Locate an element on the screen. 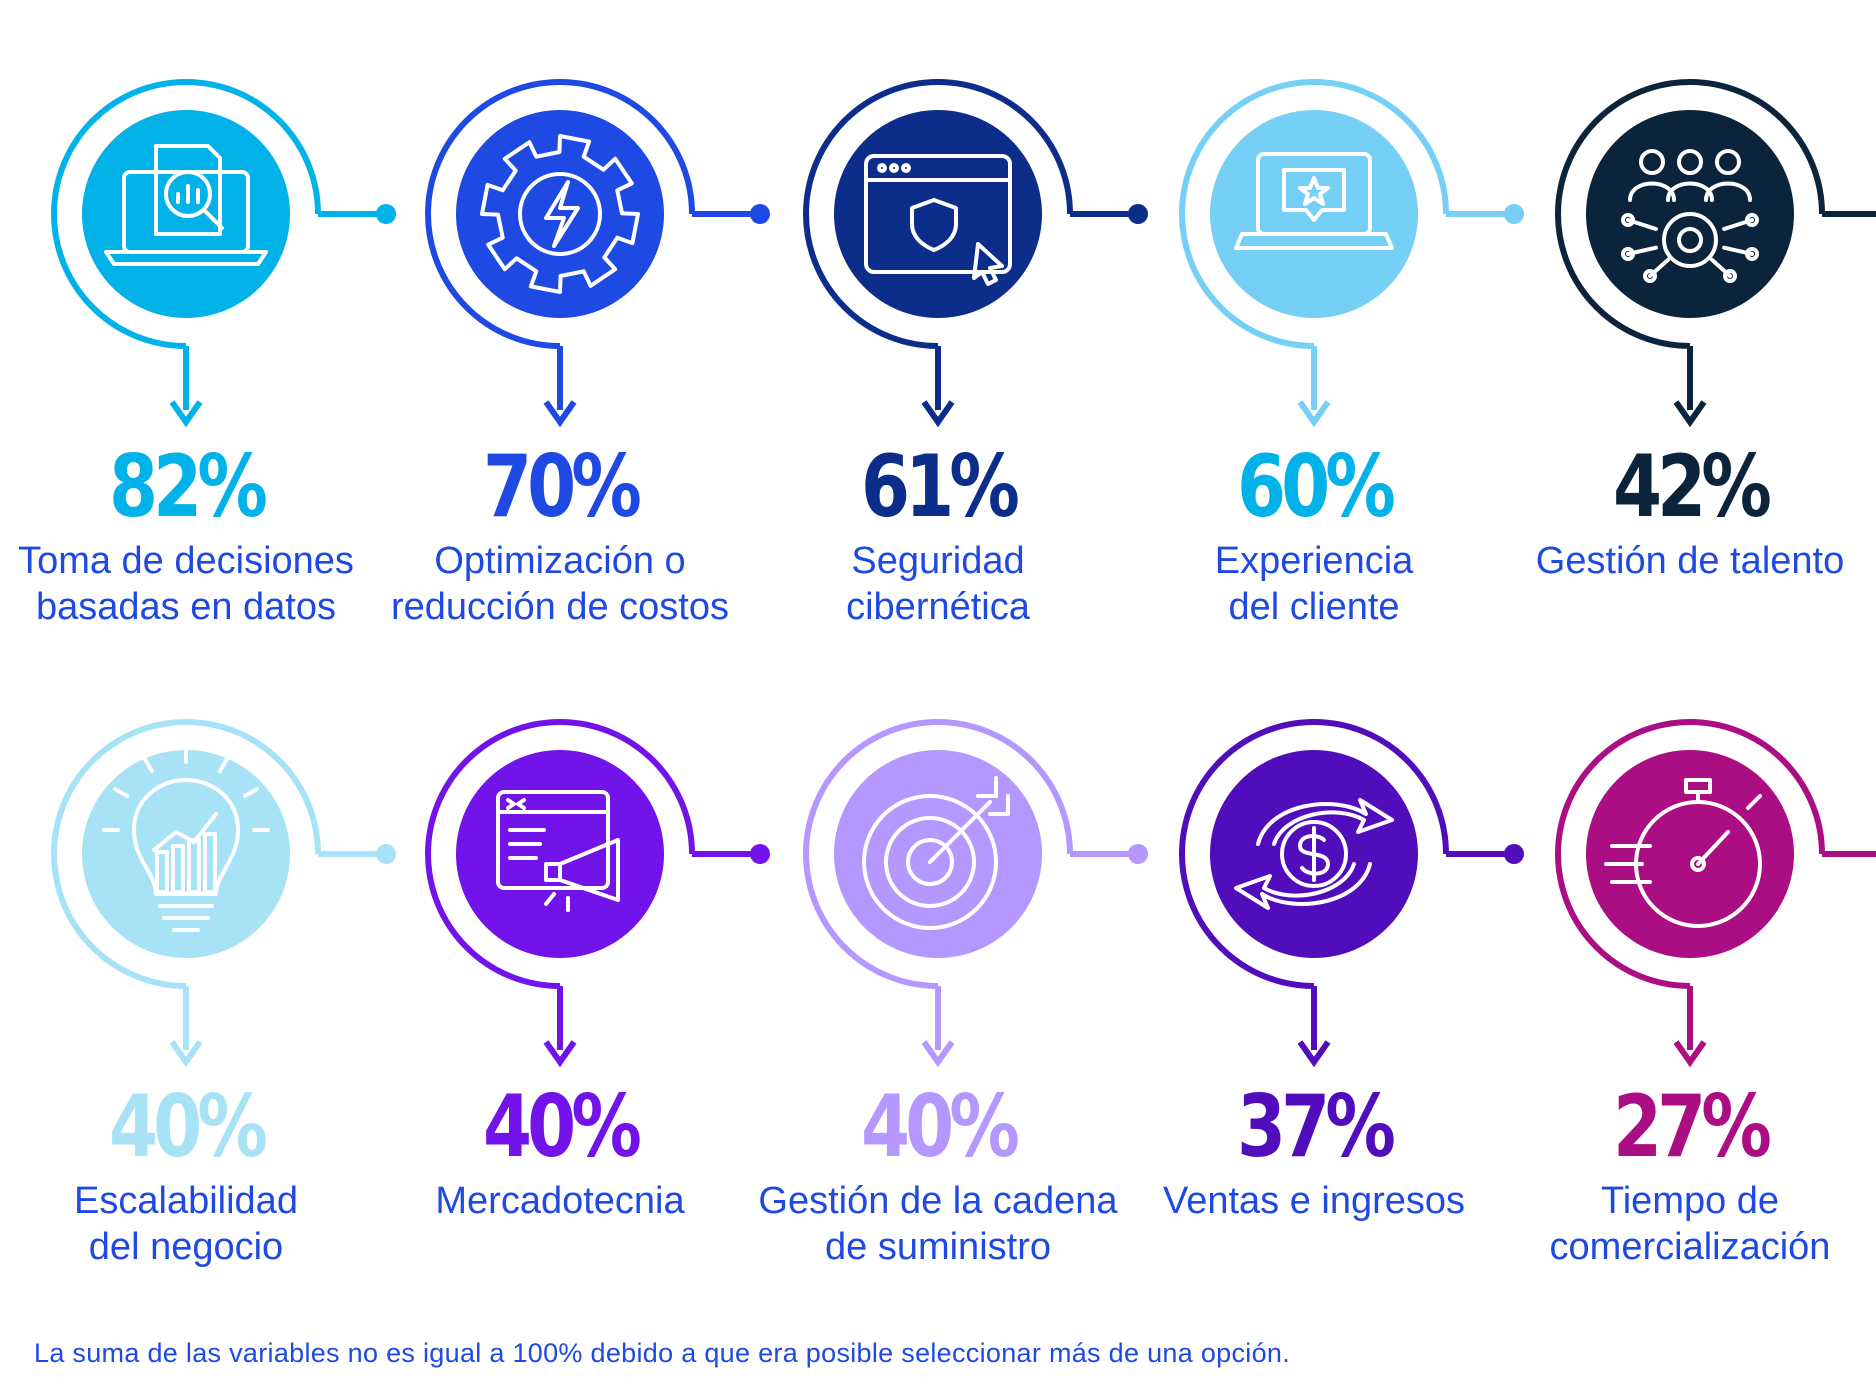 The image size is (1876, 1396). percent-value: 70% is located at coordinates (562, 487).